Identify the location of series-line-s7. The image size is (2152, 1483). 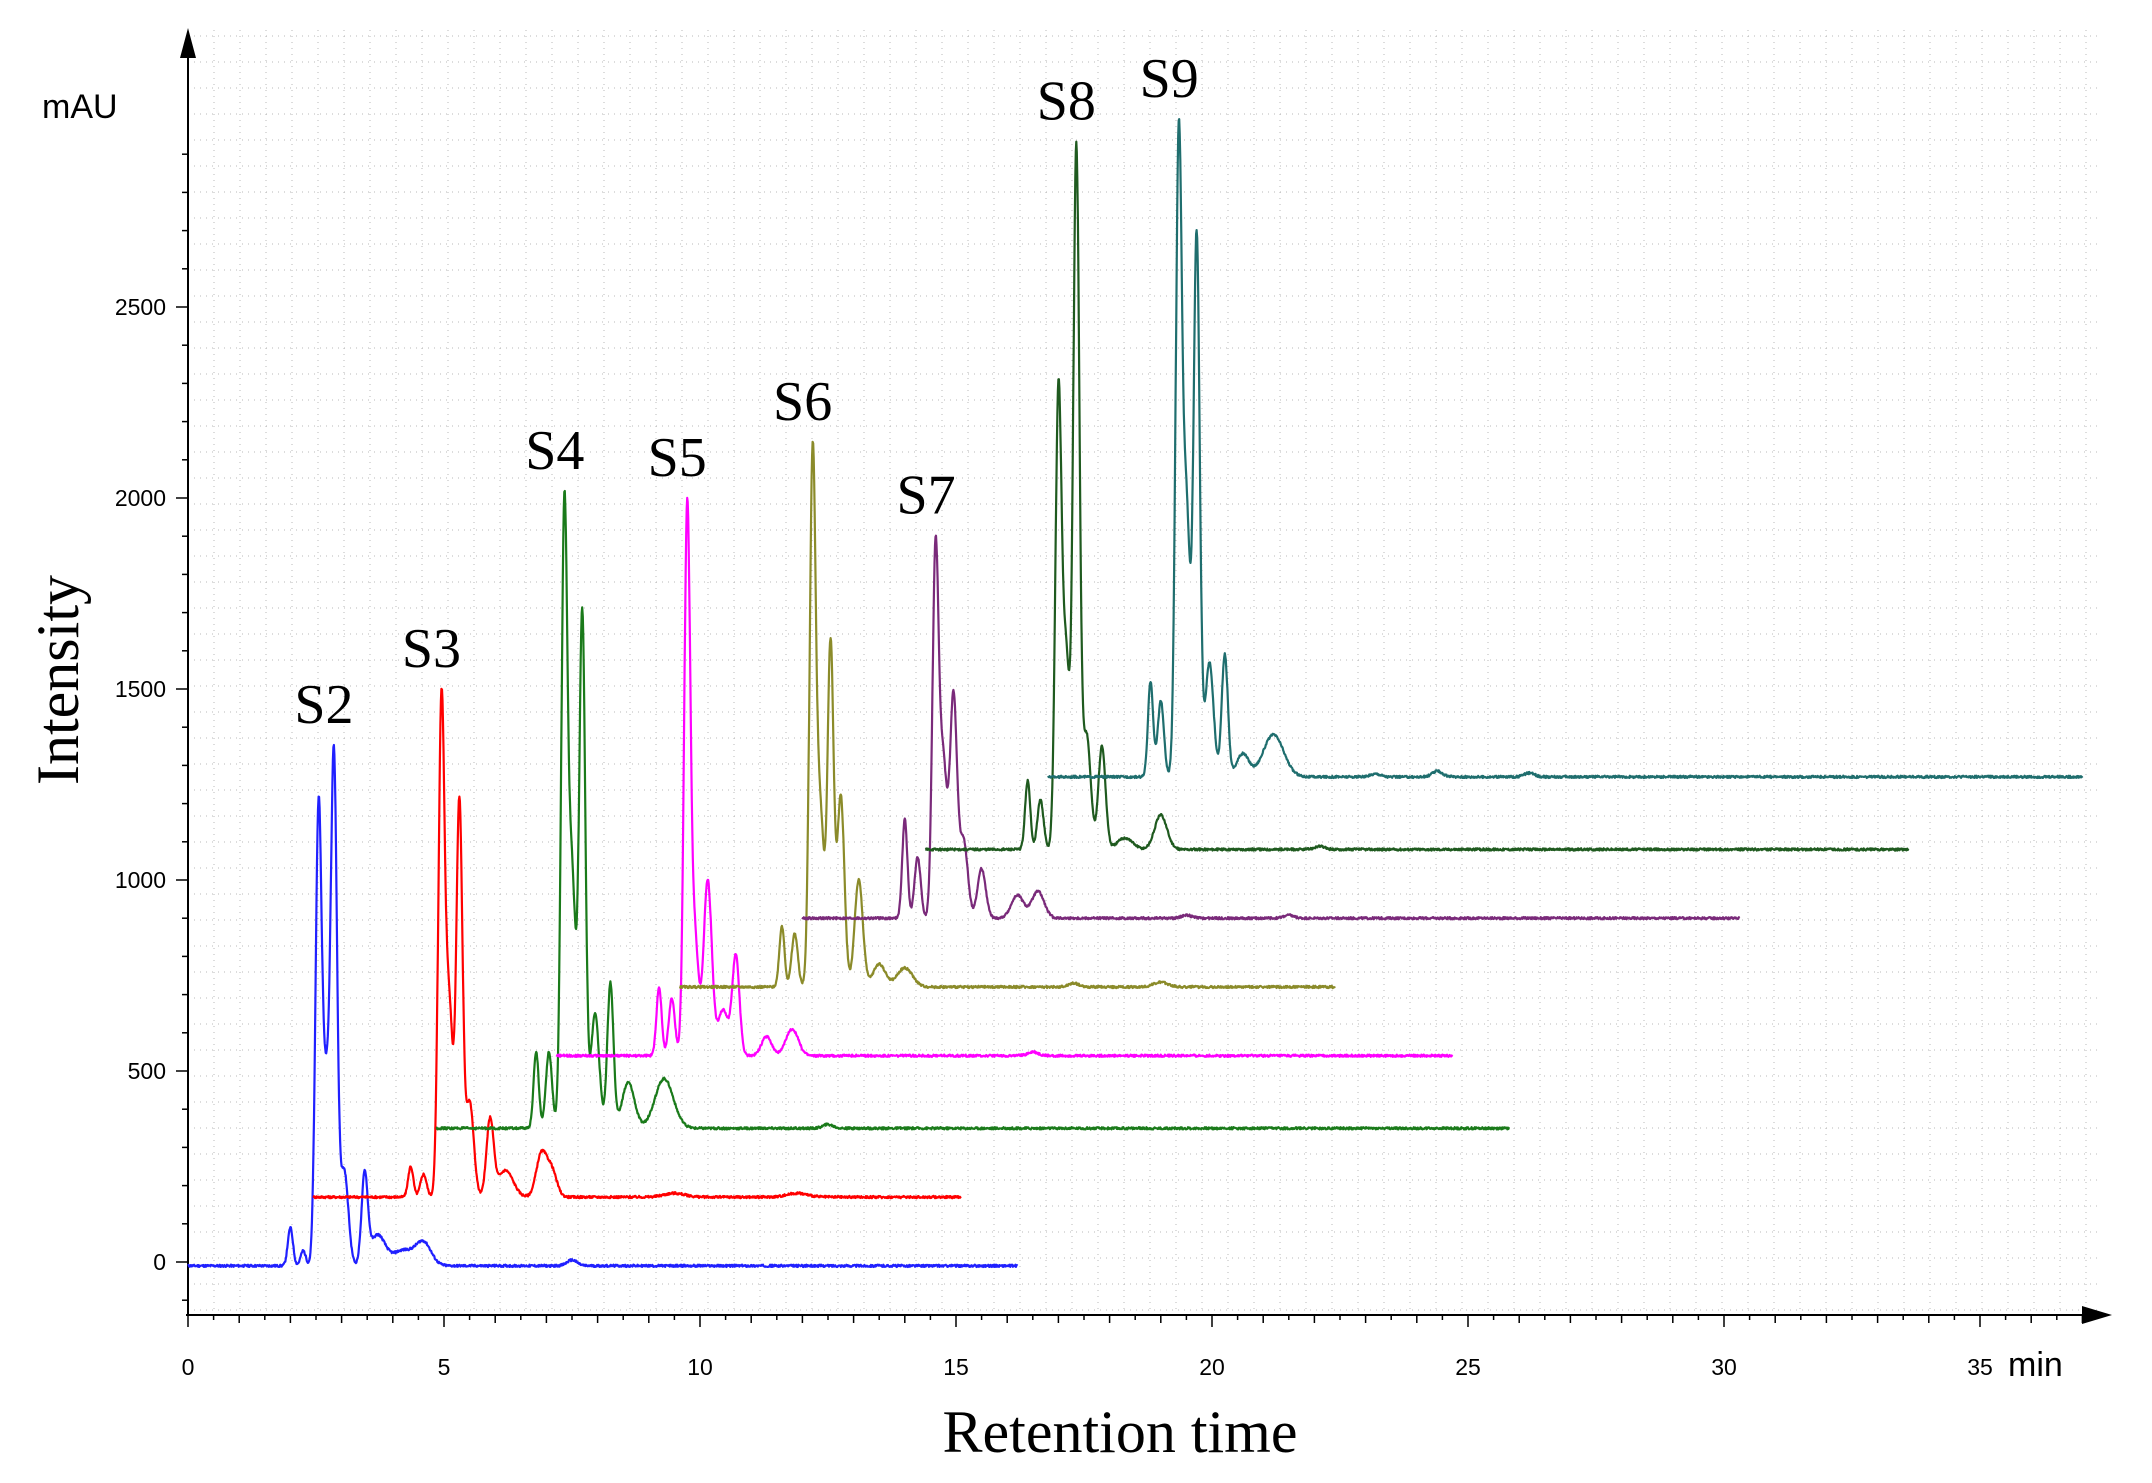
(1271, 727).